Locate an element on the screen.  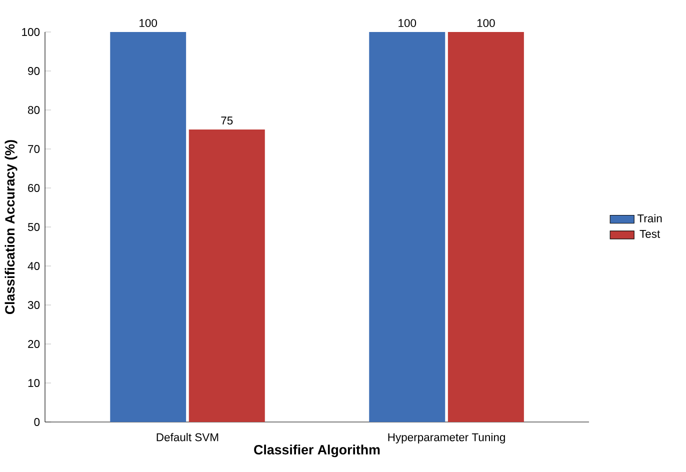
x-tick-label: Default SVM is located at coordinates (187, 437).